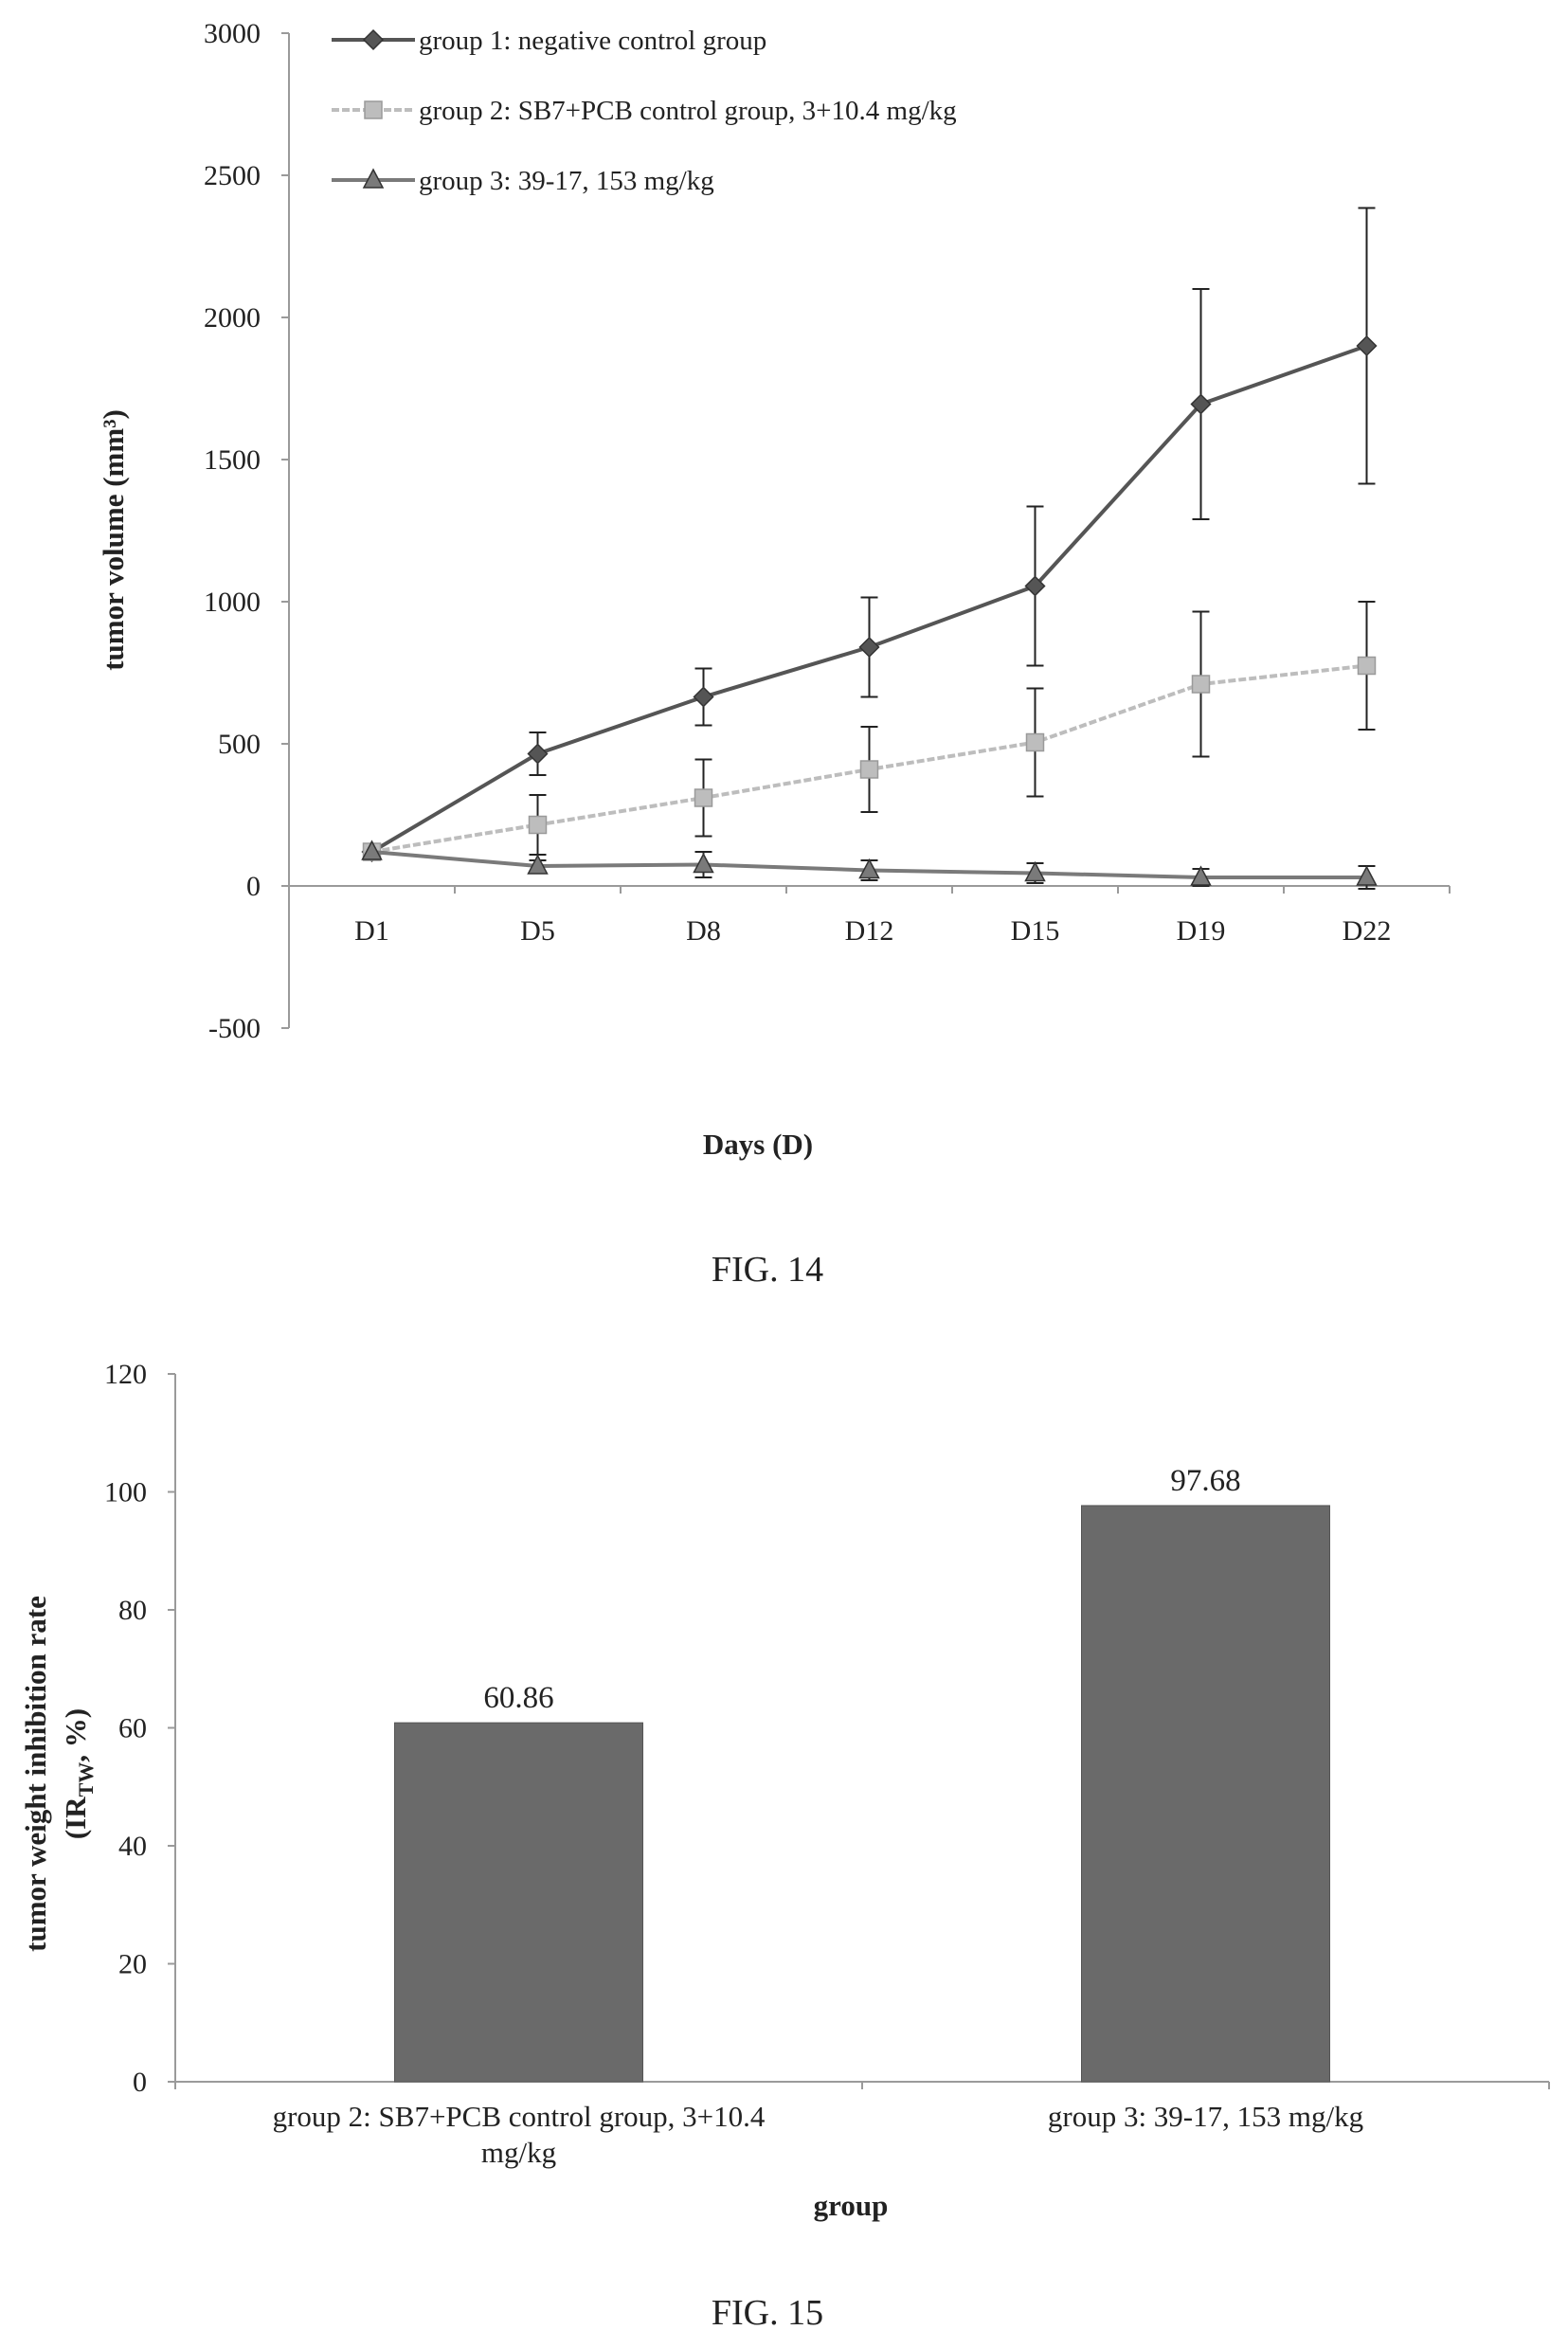 The height and width of the screenshot is (2348, 1568). I want to click on fig15-data-label: 60.86, so click(518, 1698).